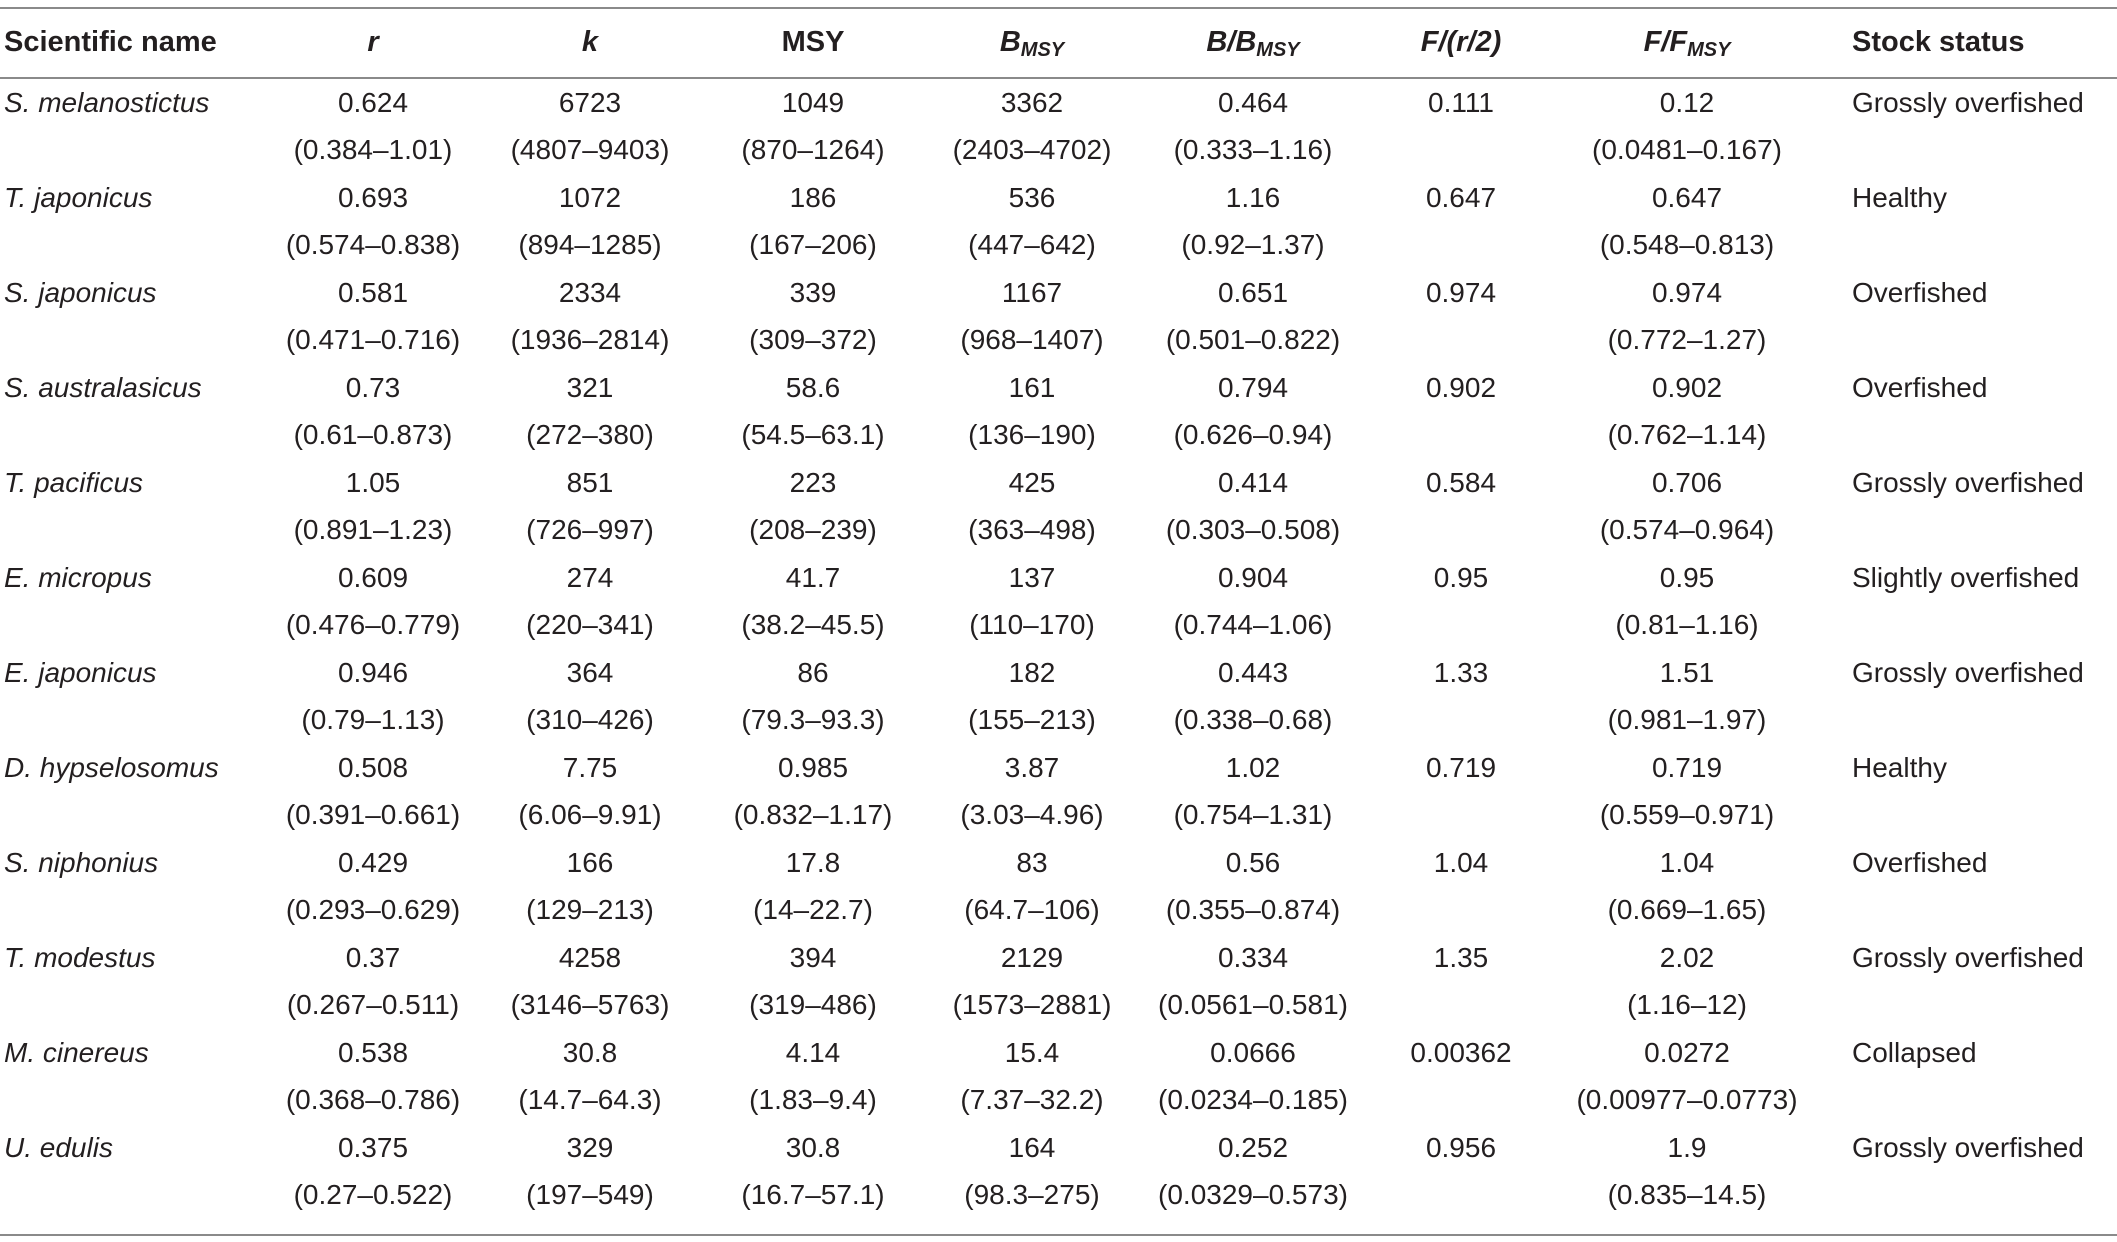  What do you see at coordinates (1278, 50) in the screenshot?
I see `header-b-over-bmsy-sub: MSY` at bounding box center [1278, 50].